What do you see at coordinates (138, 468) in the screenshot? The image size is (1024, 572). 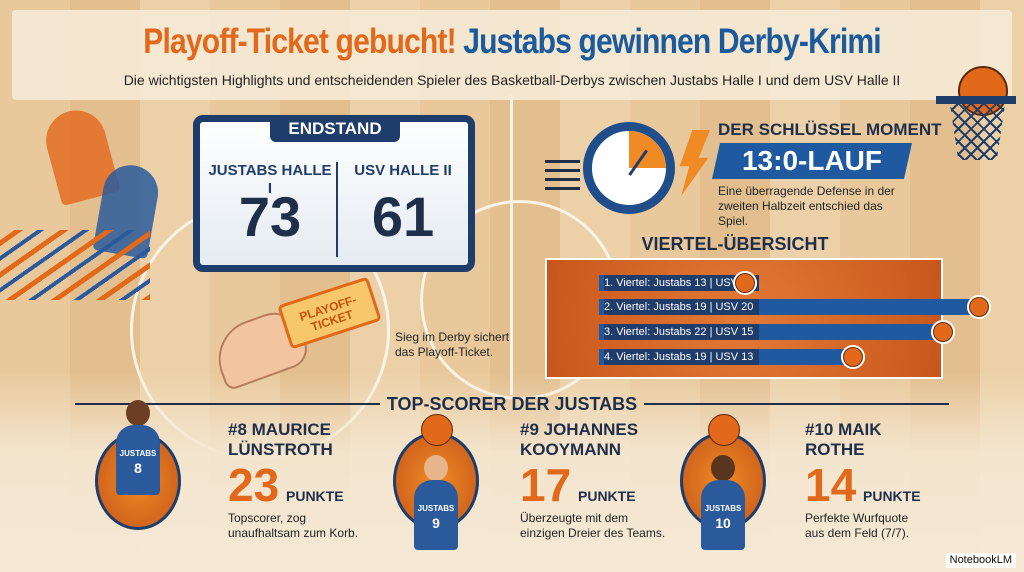 I see `jersey-number: 8` at bounding box center [138, 468].